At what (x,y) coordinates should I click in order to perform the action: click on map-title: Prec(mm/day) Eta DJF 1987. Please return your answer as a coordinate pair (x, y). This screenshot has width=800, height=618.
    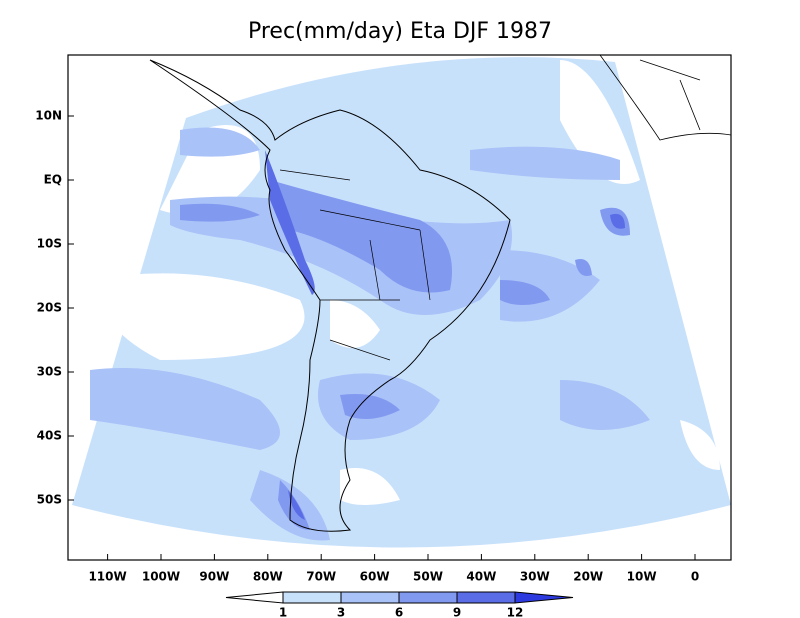
    Looking at the image, I should click on (400, 31).